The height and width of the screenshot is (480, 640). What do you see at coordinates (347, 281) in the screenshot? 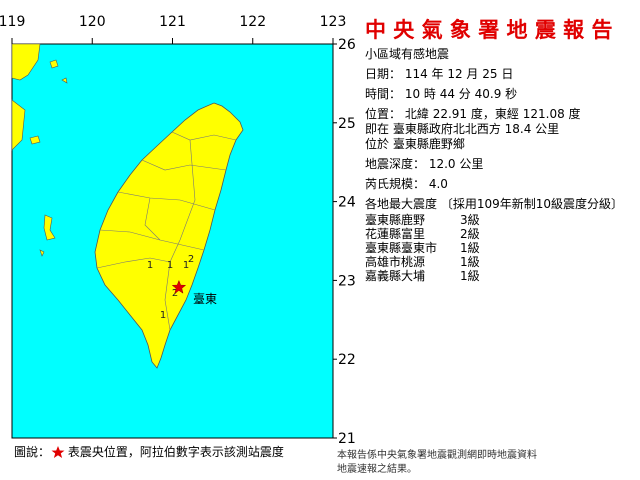
I see `lat-tick-label: 23` at bounding box center [347, 281].